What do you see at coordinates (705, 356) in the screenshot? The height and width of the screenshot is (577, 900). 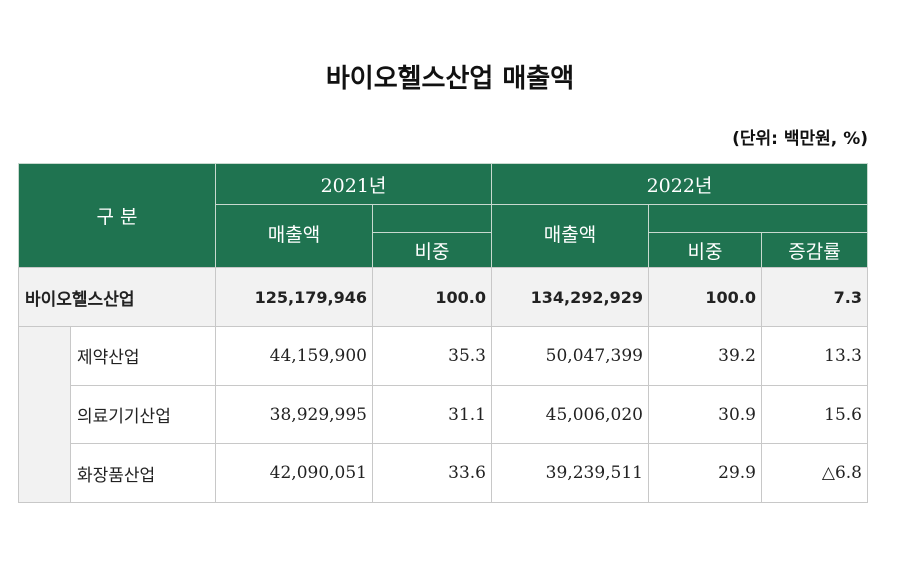 I see `row-share2022: 39.2` at bounding box center [705, 356].